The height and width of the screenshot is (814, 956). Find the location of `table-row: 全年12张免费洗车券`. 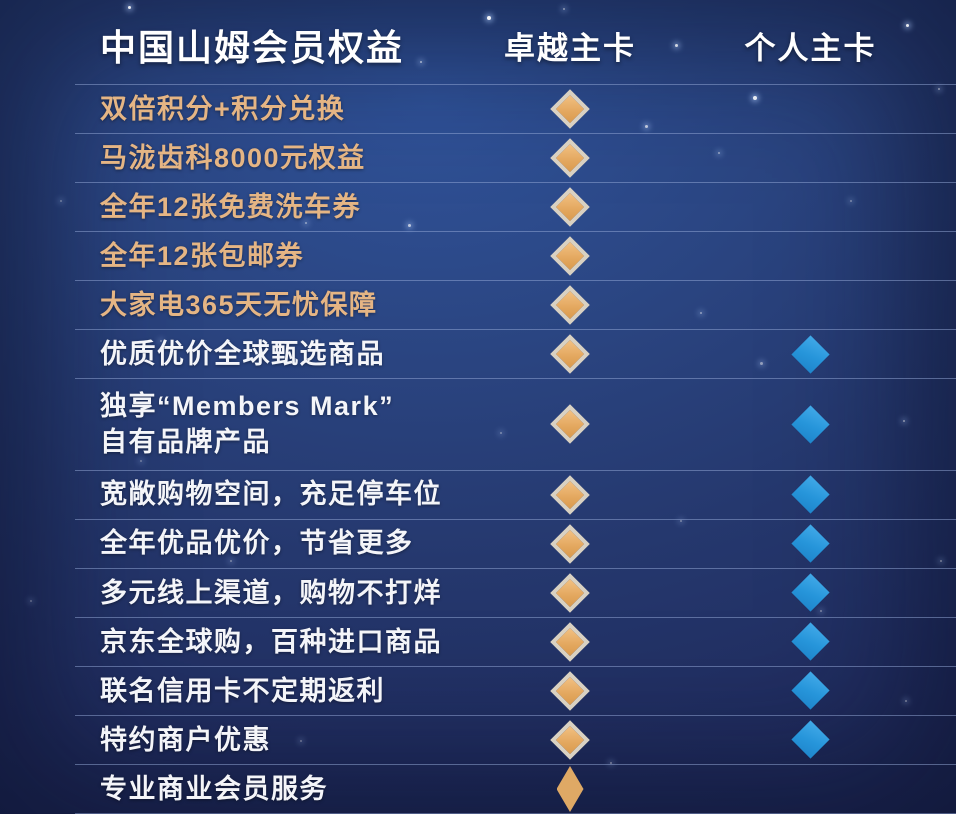

table-row: 全年12张免费洗车券 is located at coordinates (515, 206).